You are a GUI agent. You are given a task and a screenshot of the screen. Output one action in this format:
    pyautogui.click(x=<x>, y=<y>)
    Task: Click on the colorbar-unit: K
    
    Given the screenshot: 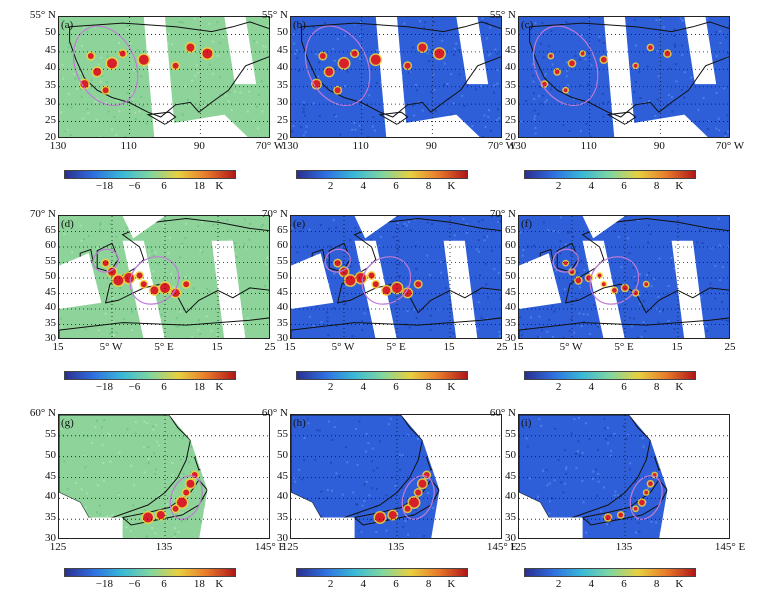 What is the action you would take?
    pyautogui.click(x=219, y=186)
    